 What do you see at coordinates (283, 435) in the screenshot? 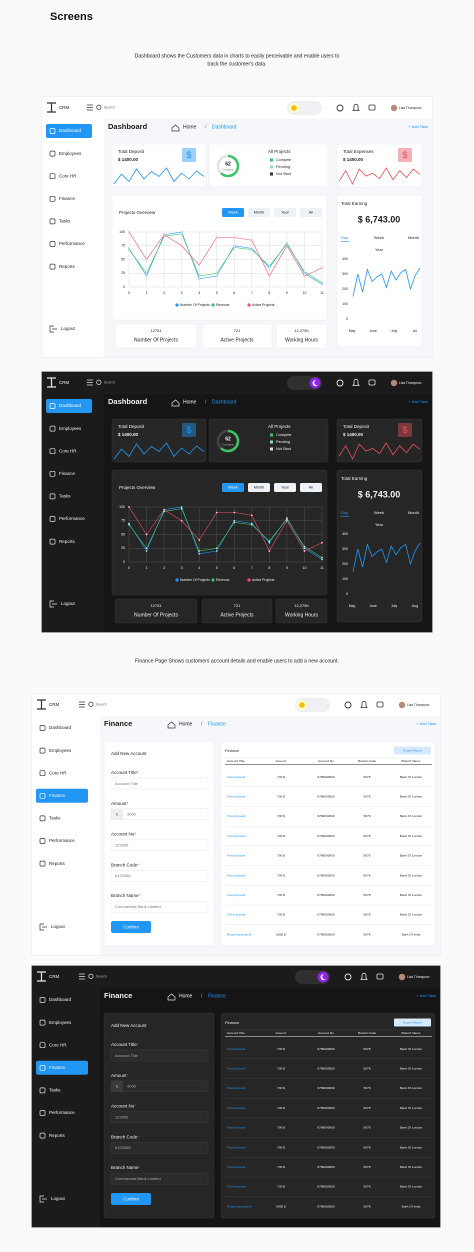
I see `legend-label: Compete` at bounding box center [283, 435].